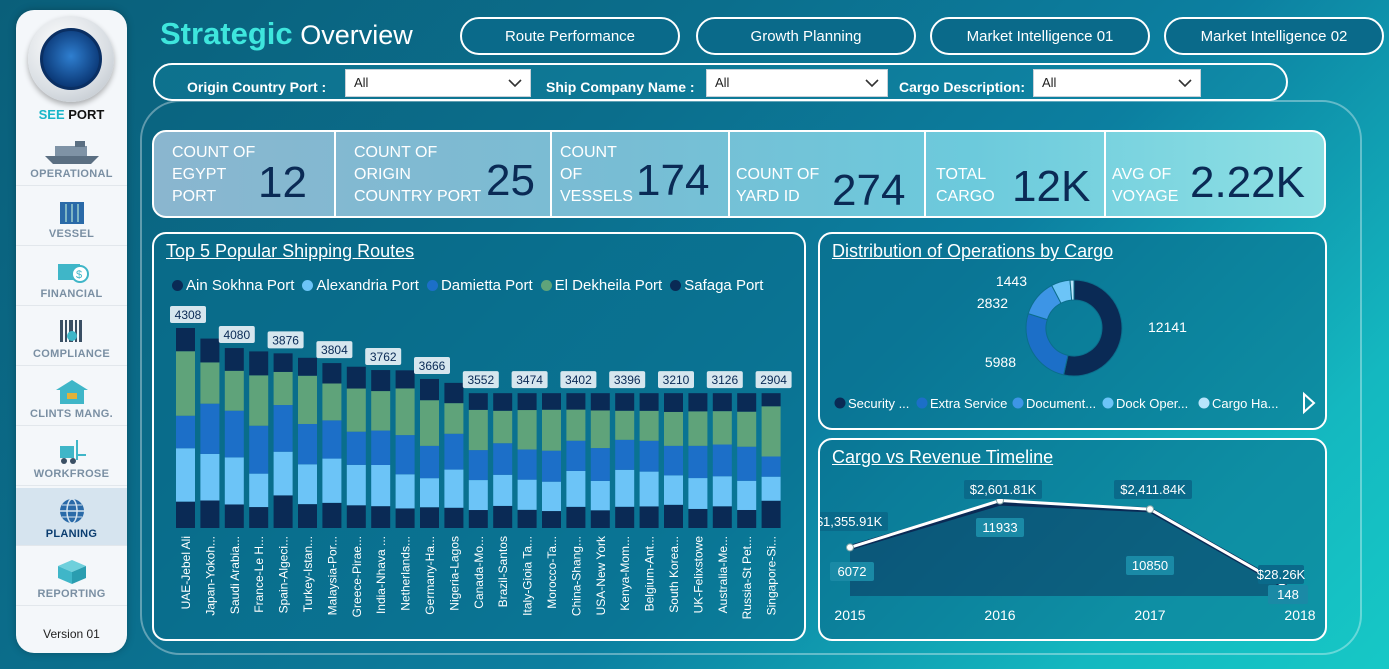 The height and width of the screenshot is (669, 1389). What do you see at coordinates (360, 285) in the screenshot?
I see `legend-alexandria: Alexandria Port` at bounding box center [360, 285].